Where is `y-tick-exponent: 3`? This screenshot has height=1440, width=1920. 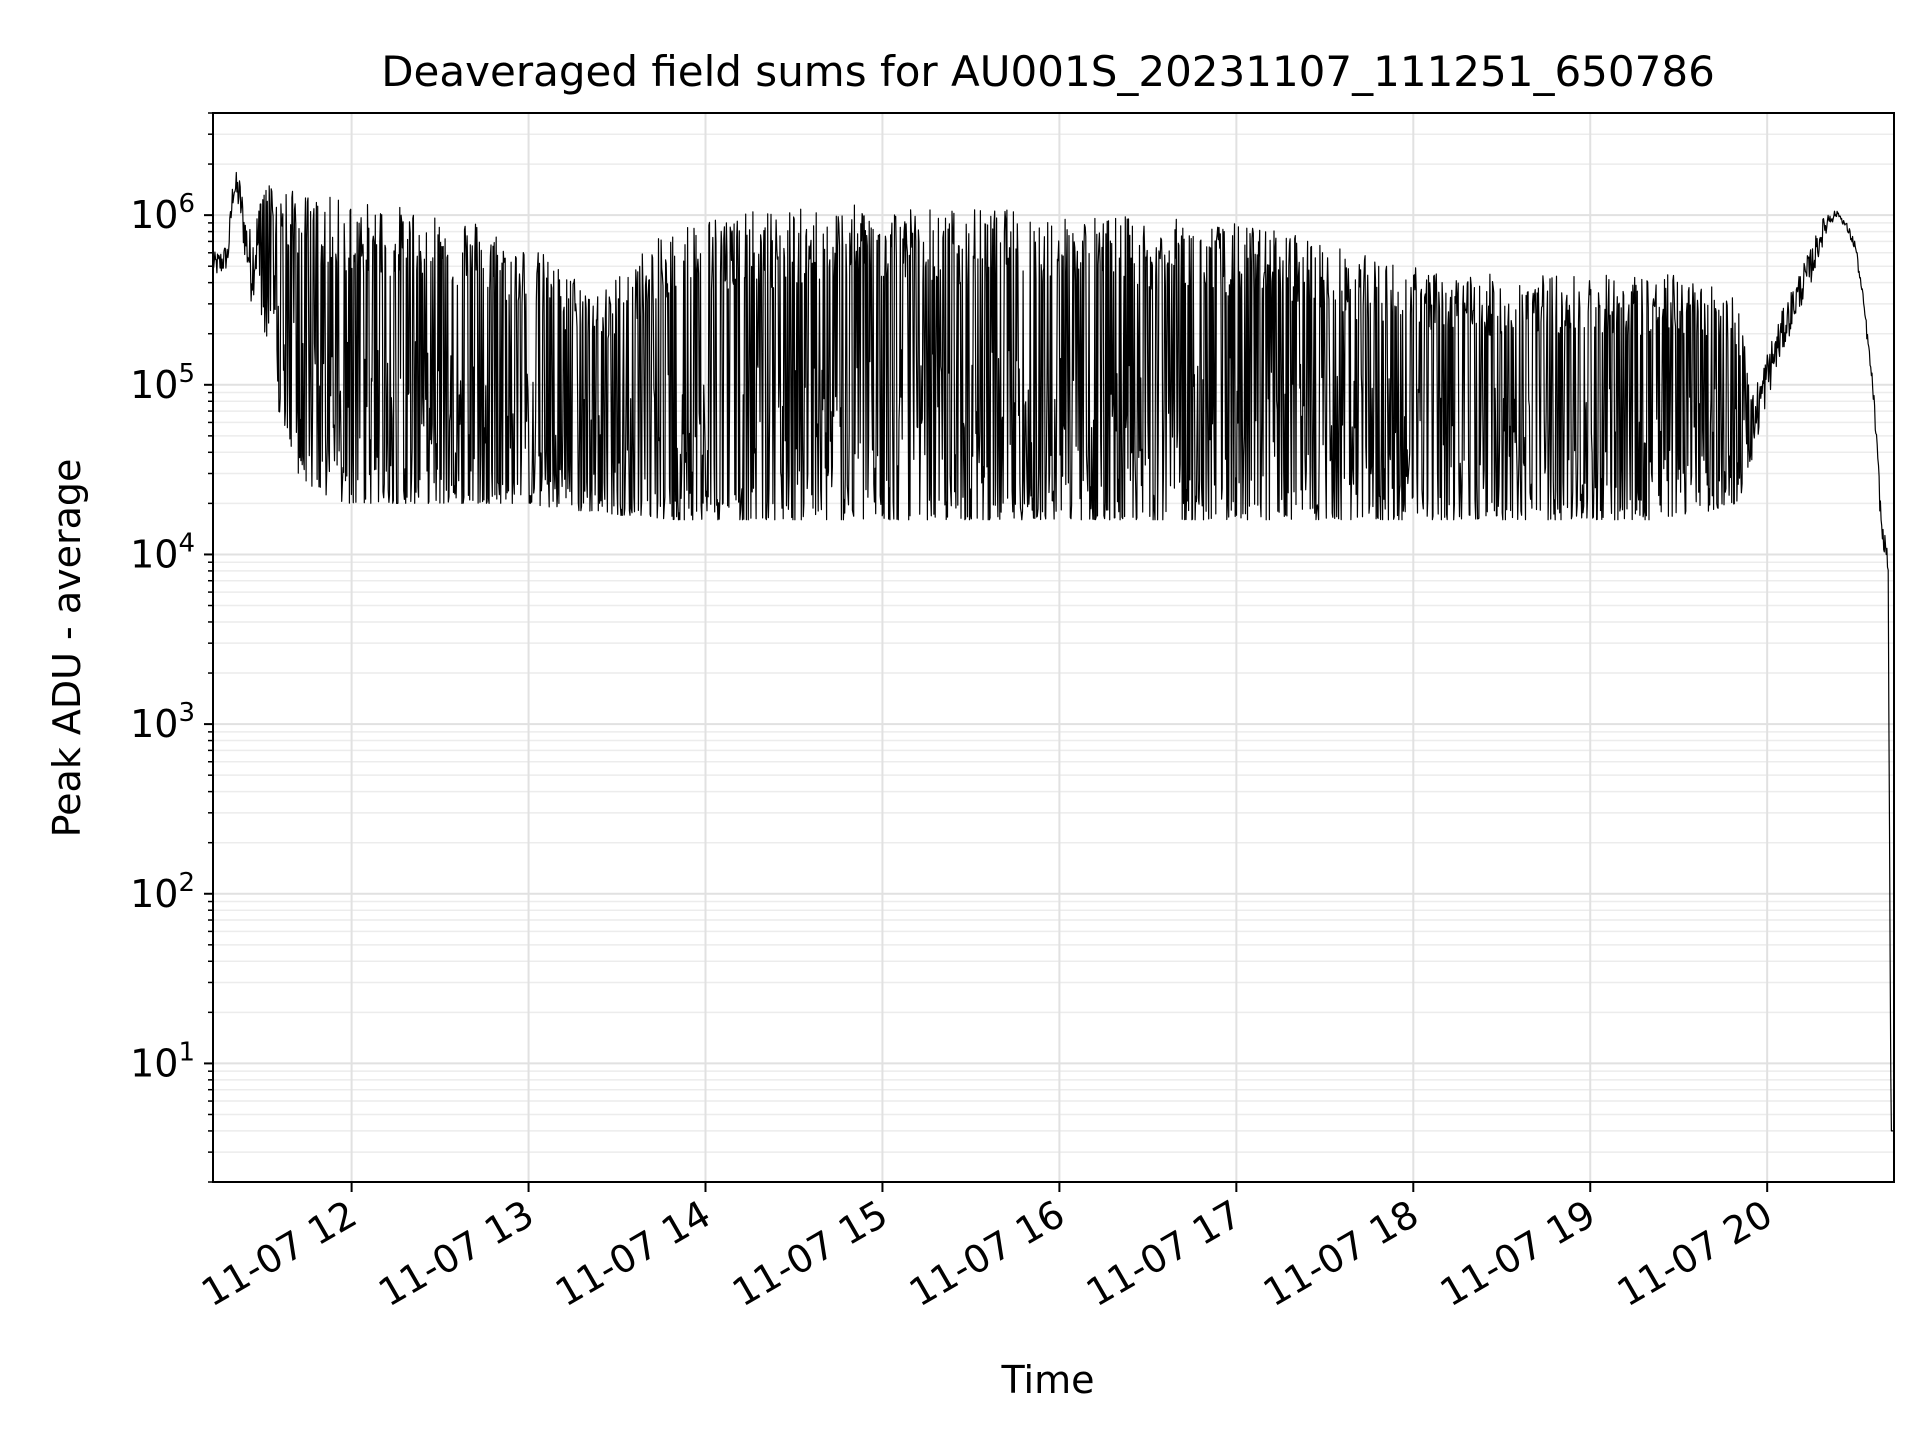 y-tick-exponent: 3 is located at coordinates (186, 713).